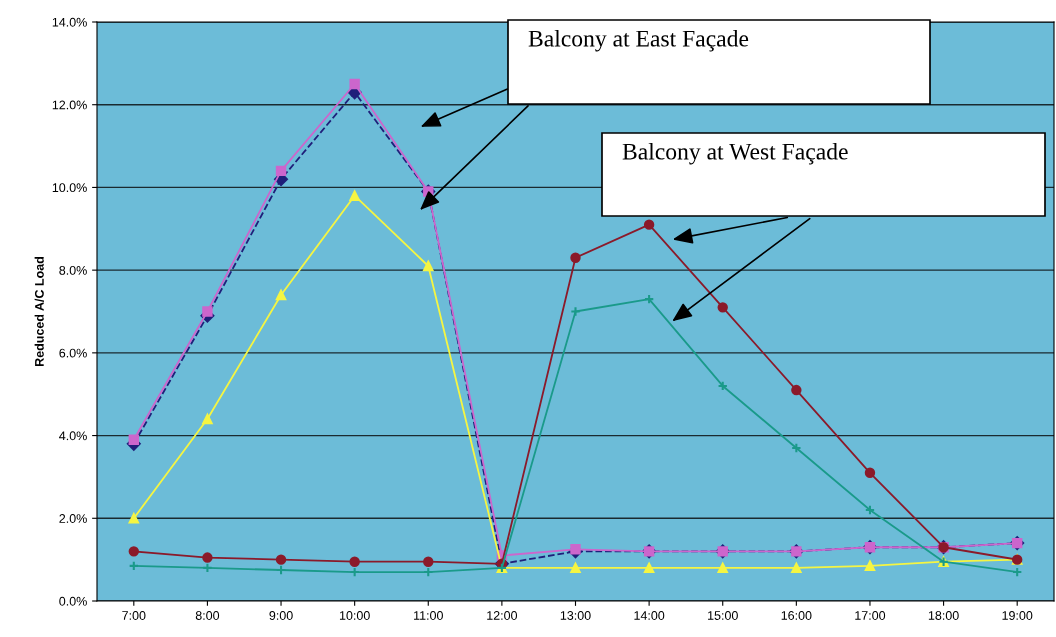 Image resolution: width=1056 pixels, height=637 pixels. Describe the element at coordinates (428, 615) in the screenshot. I see `x-tick-label: 11:00` at that location.